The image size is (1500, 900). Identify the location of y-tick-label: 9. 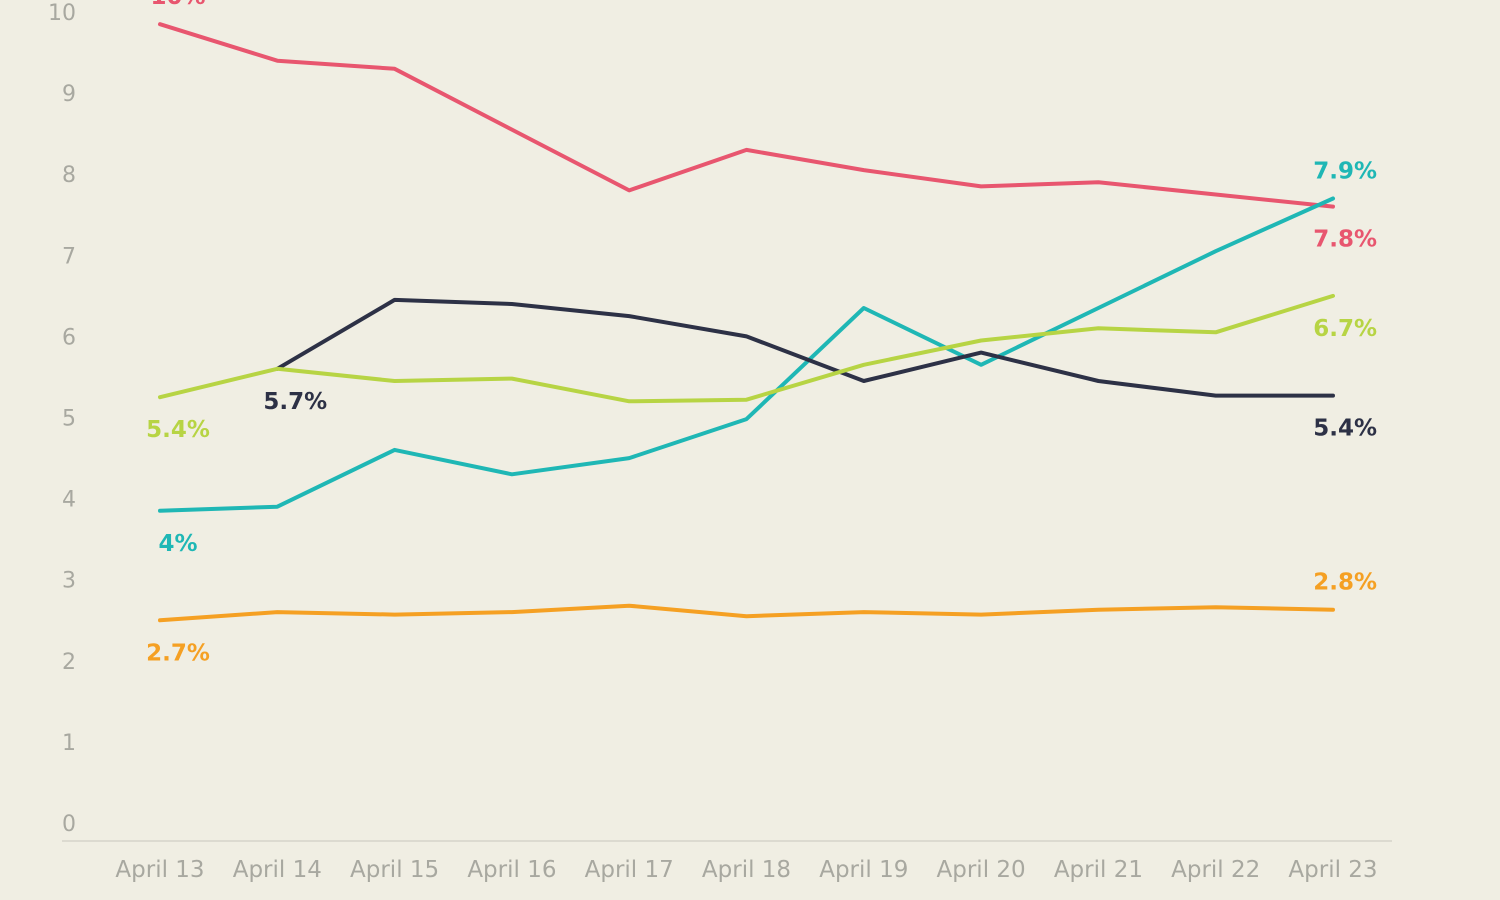
(69, 94).